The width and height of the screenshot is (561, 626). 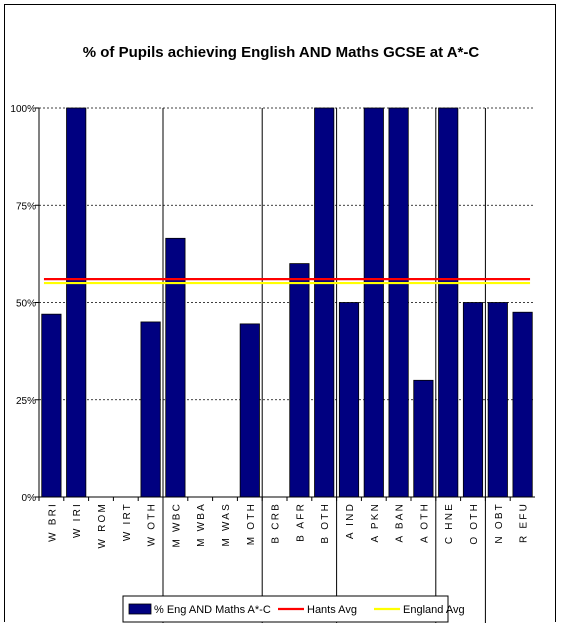 I want to click on x-tick-label: C HNE, so click(x=449, y=523).